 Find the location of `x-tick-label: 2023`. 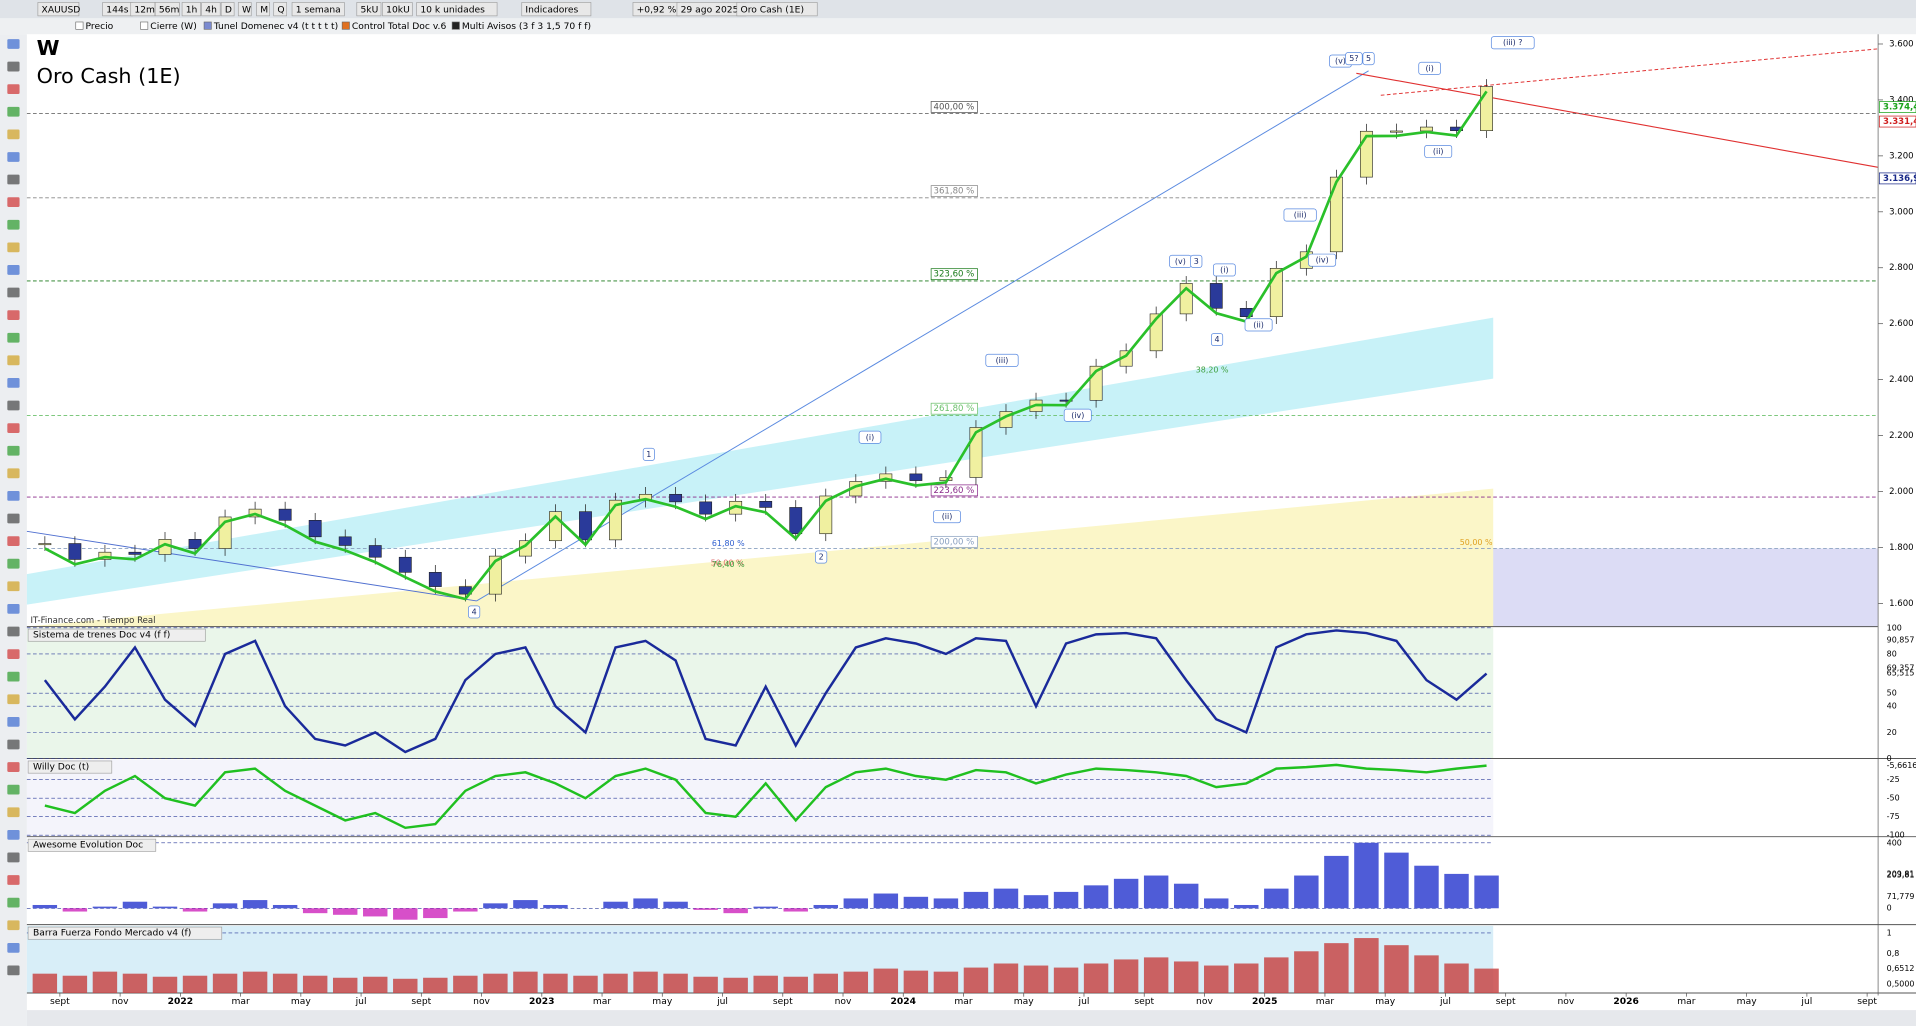

x-tick-label: 2023 is located at coordinates (541, 1001).